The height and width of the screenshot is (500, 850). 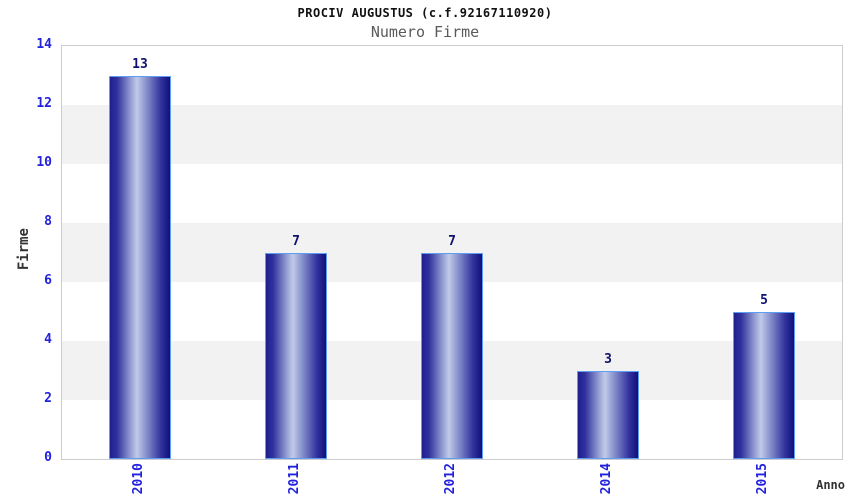 What do you see at coordinates (140, 267) in the screenshot?
I see `bar-2010` at bounding box center [140, 267].